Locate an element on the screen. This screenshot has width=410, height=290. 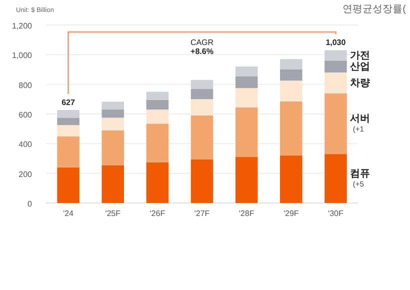
x-tick-label: '27F is located at coordinates (202, 213).